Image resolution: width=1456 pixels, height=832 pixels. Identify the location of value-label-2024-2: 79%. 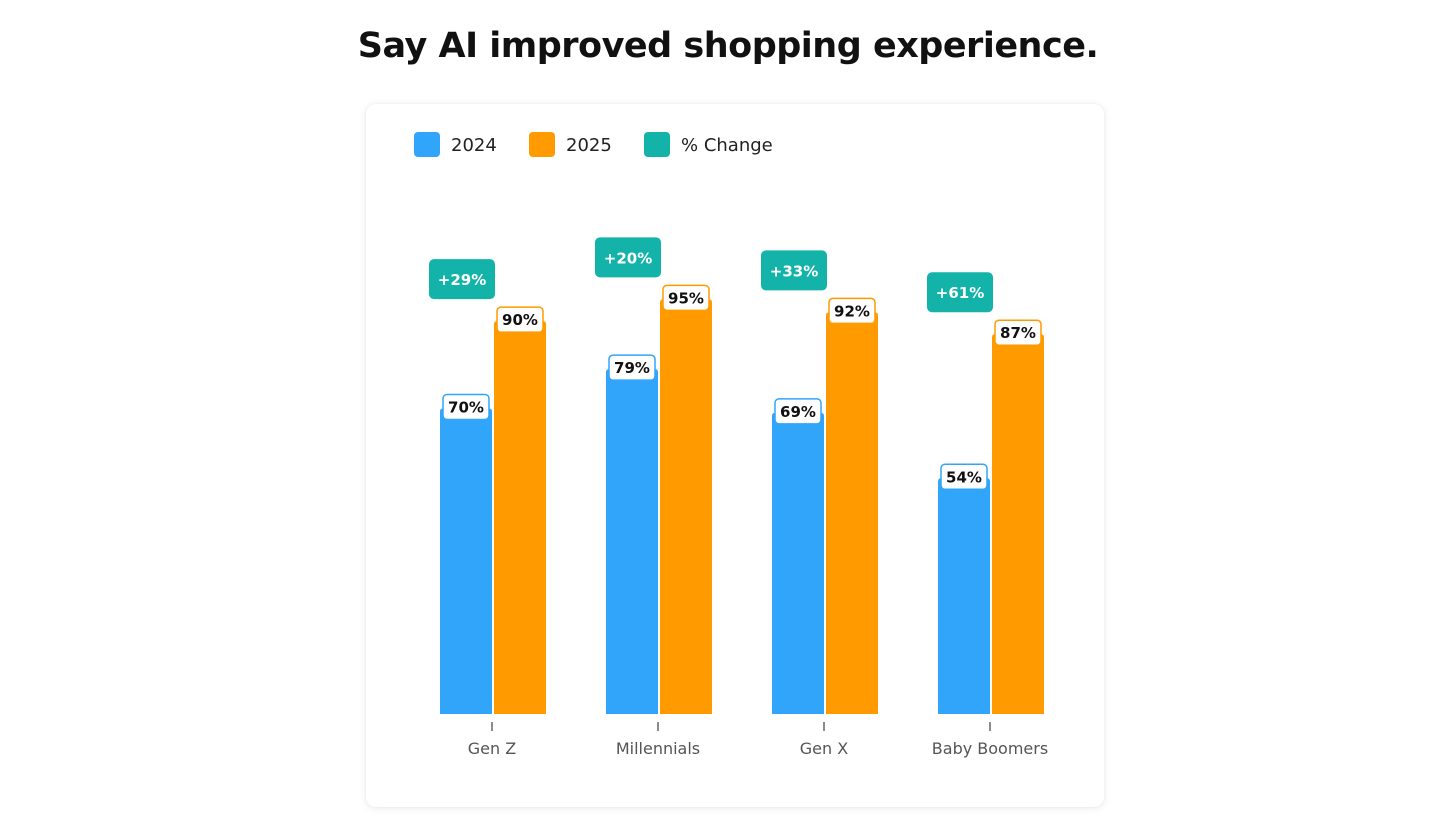
(632, 368).